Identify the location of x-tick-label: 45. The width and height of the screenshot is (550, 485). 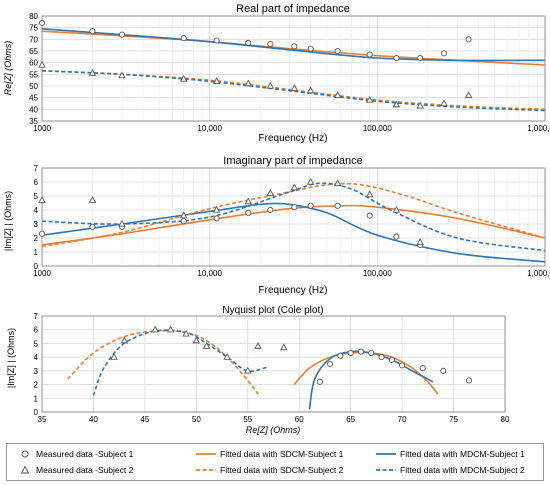
(144, 419).